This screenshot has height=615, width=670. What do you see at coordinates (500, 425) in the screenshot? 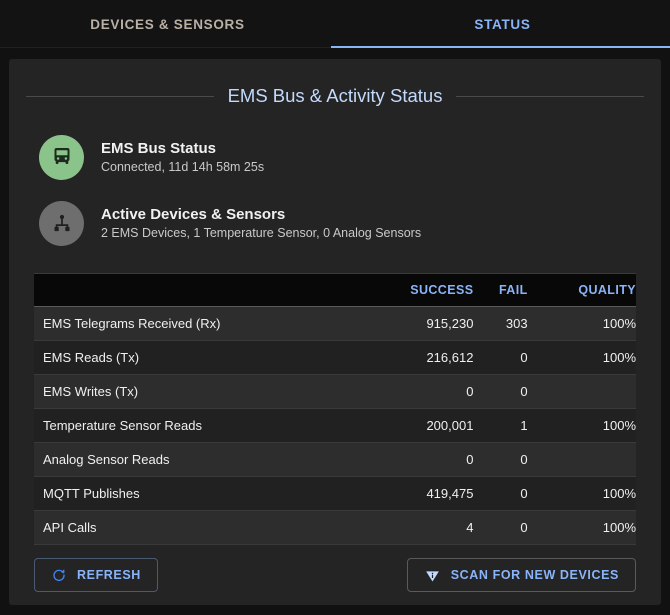
I see `cell-fail: 1` at bounding box center [500, 425].